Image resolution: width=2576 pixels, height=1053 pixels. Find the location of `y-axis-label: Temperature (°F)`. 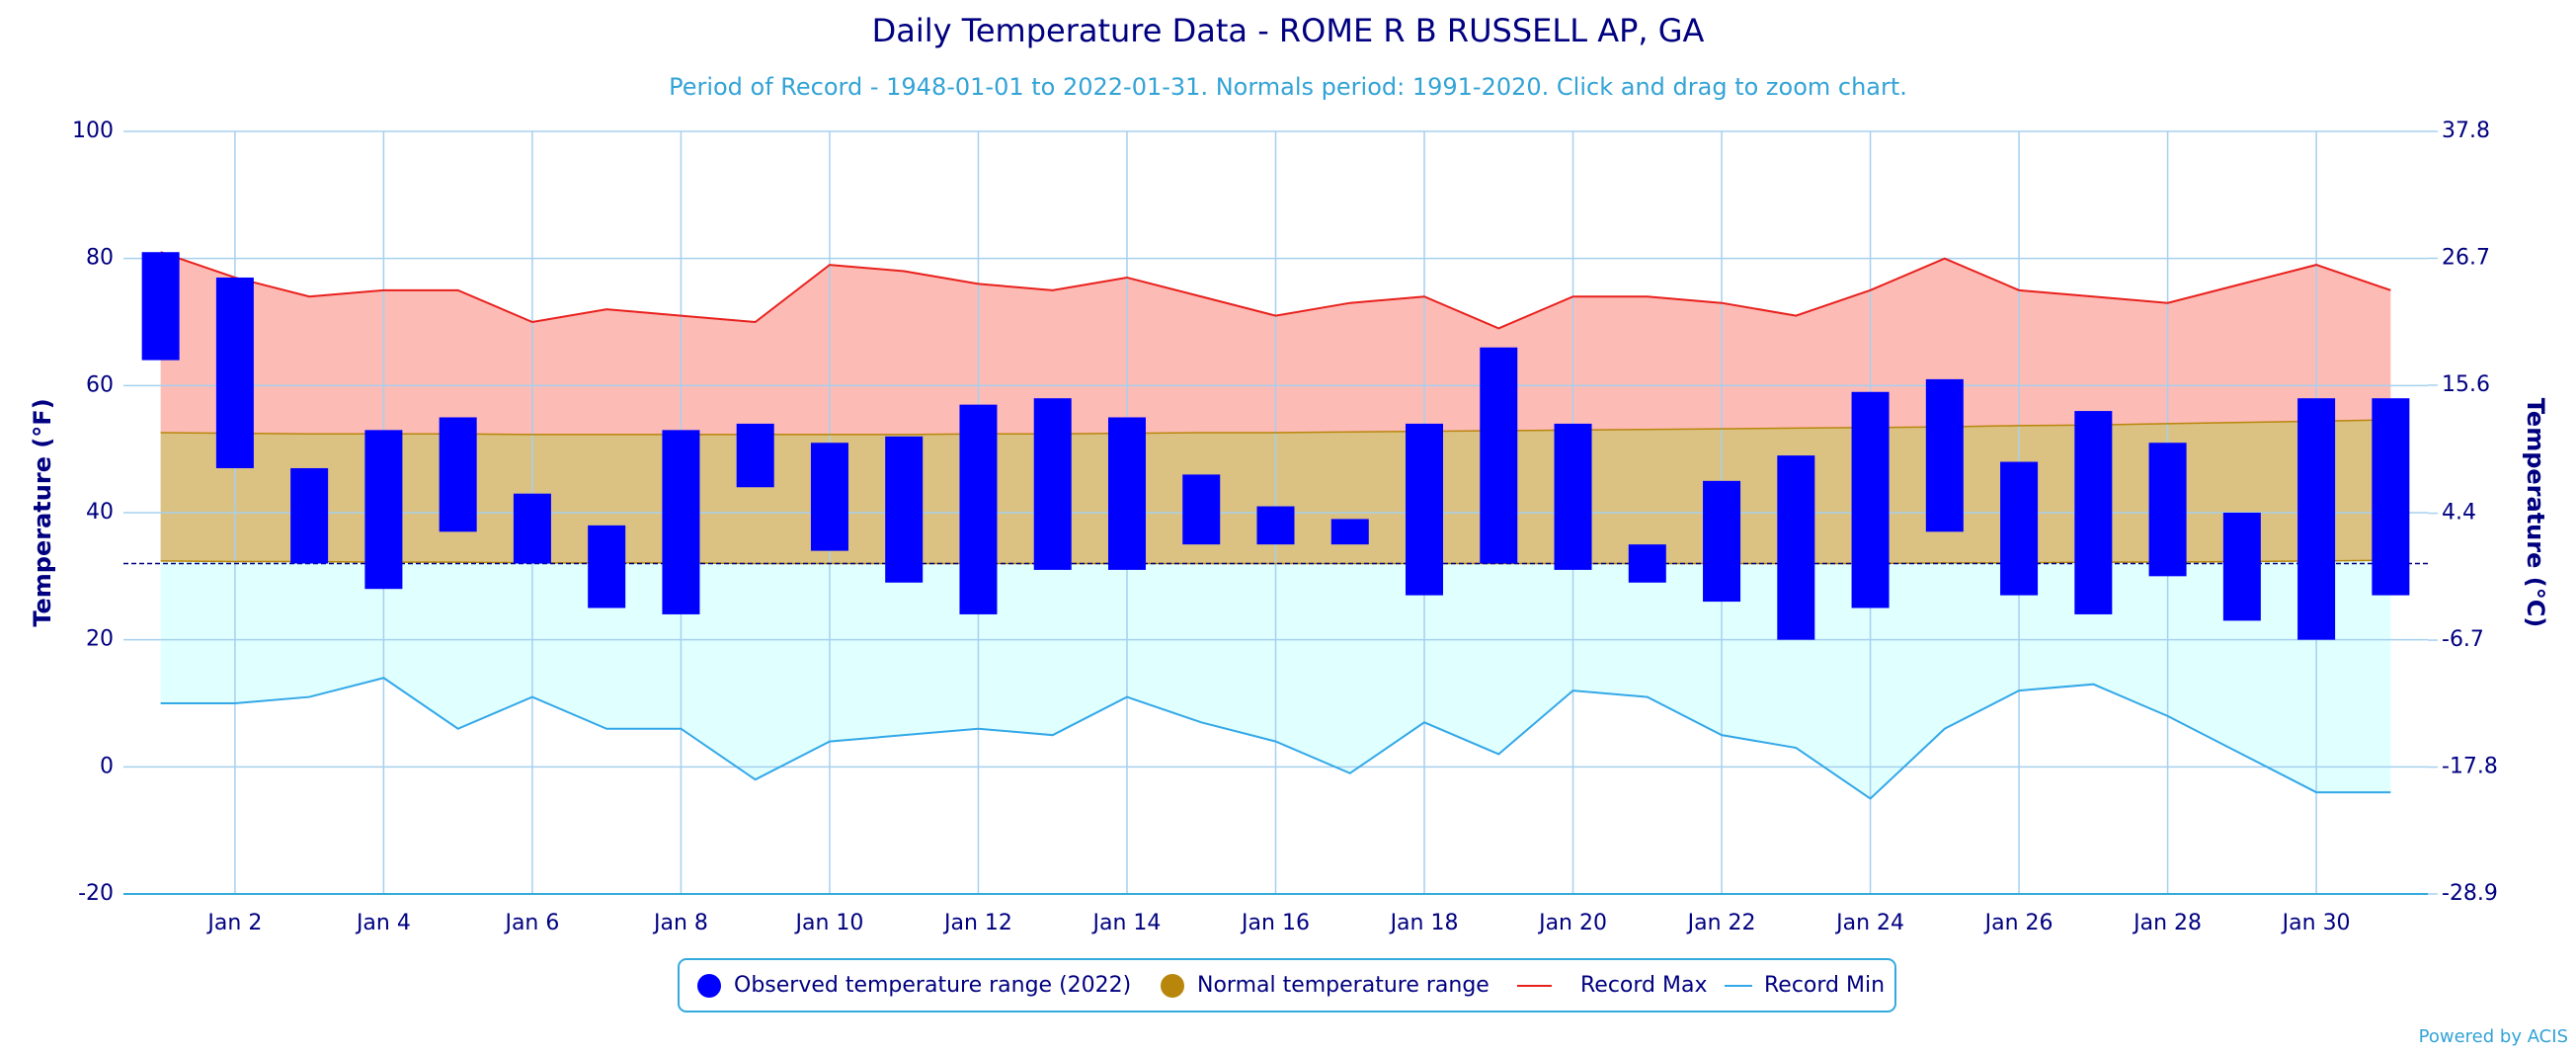

y-axis-label: Temperature (°F) is located at coordinates (42, 512).